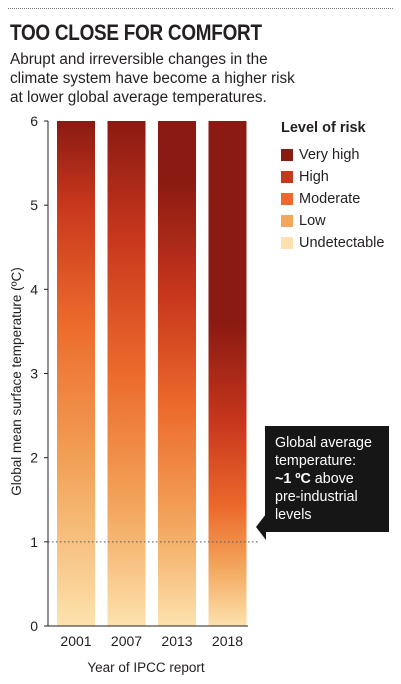  What do you see at coordinates (342, 243) in the screenshot?
I see `legend-label: Undetectable` at bounding box center [342, 243].